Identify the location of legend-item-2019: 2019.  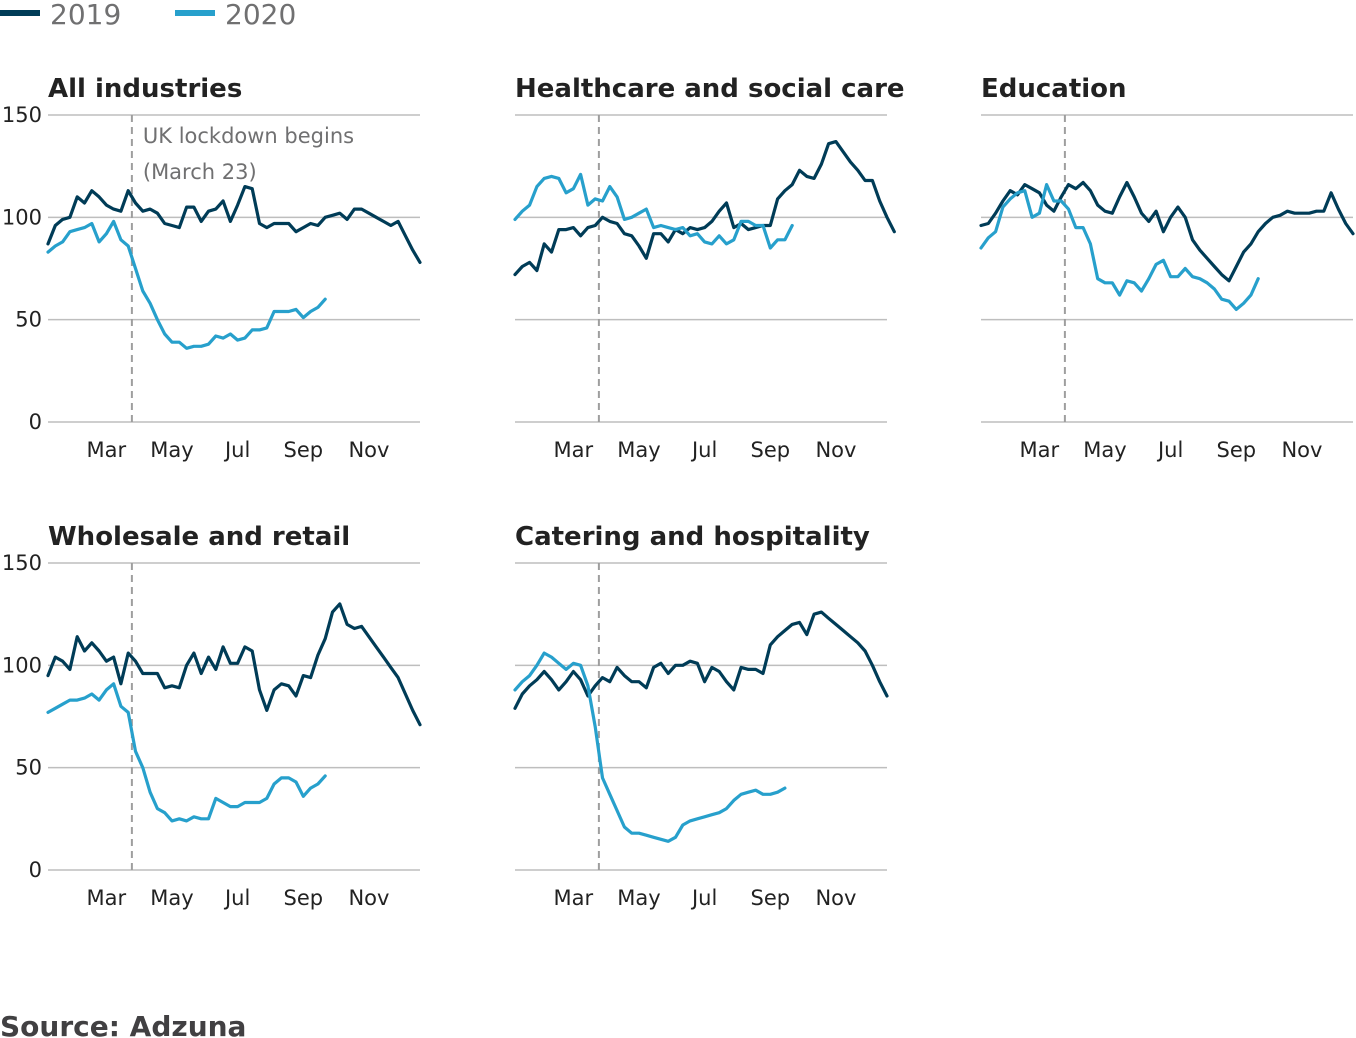
(60, 15).